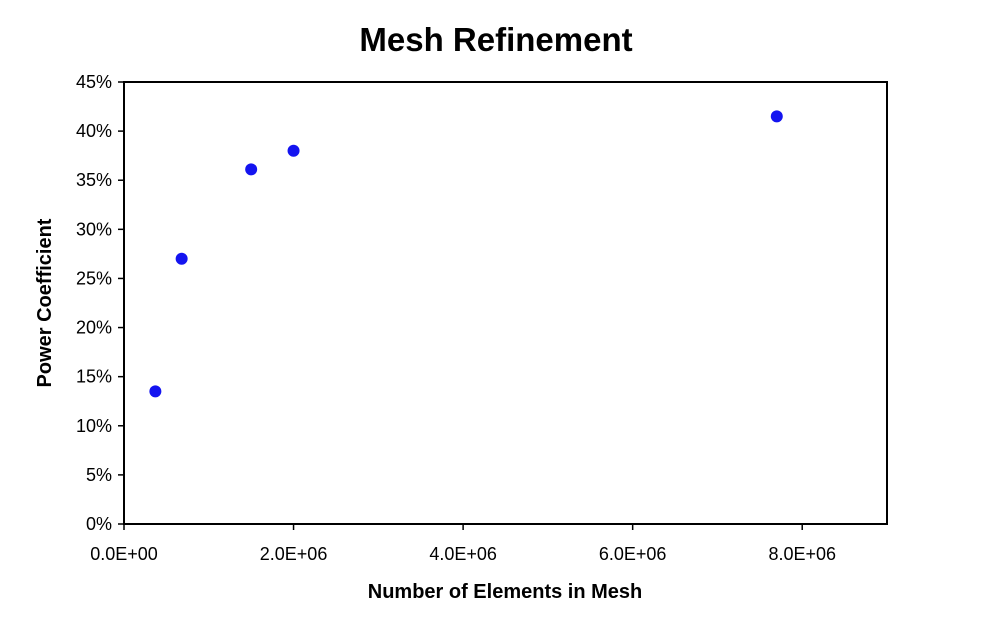  What do you see at coordinates (99, 475) in the screenshot?
I see `y-tick-label: 5%` at bounding box center [99, 475].